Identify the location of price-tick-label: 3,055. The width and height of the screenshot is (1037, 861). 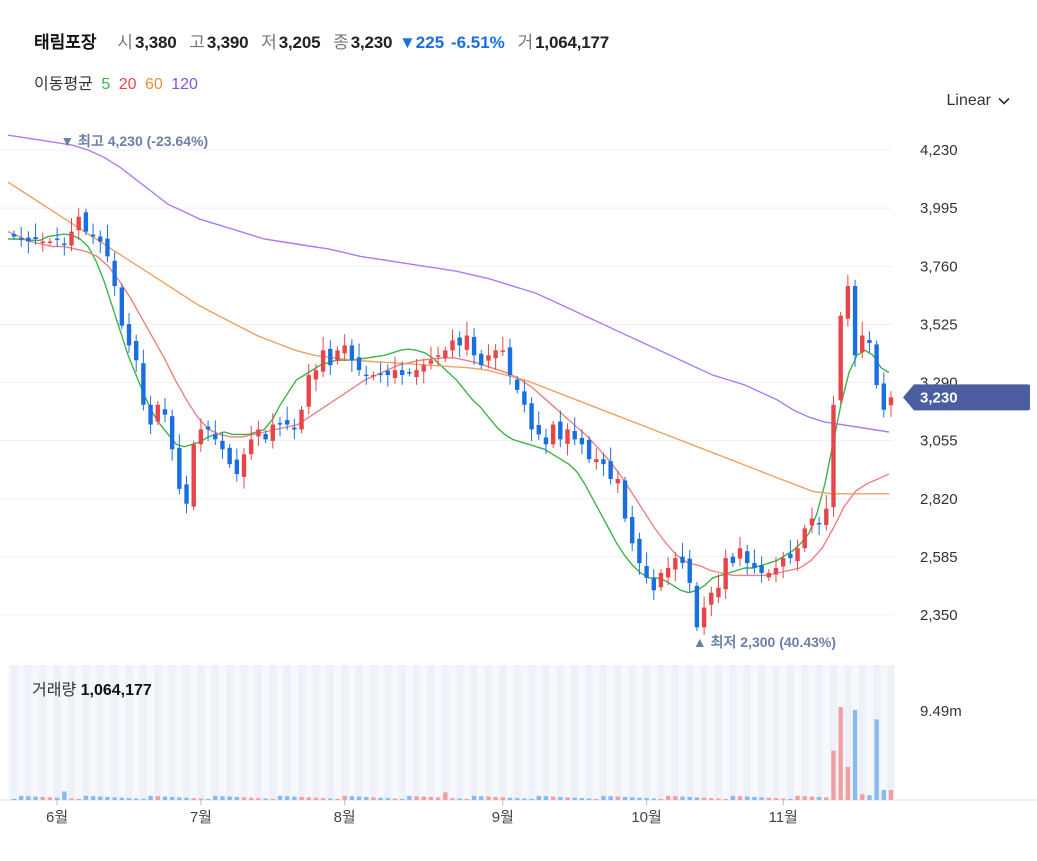
(939, 441).